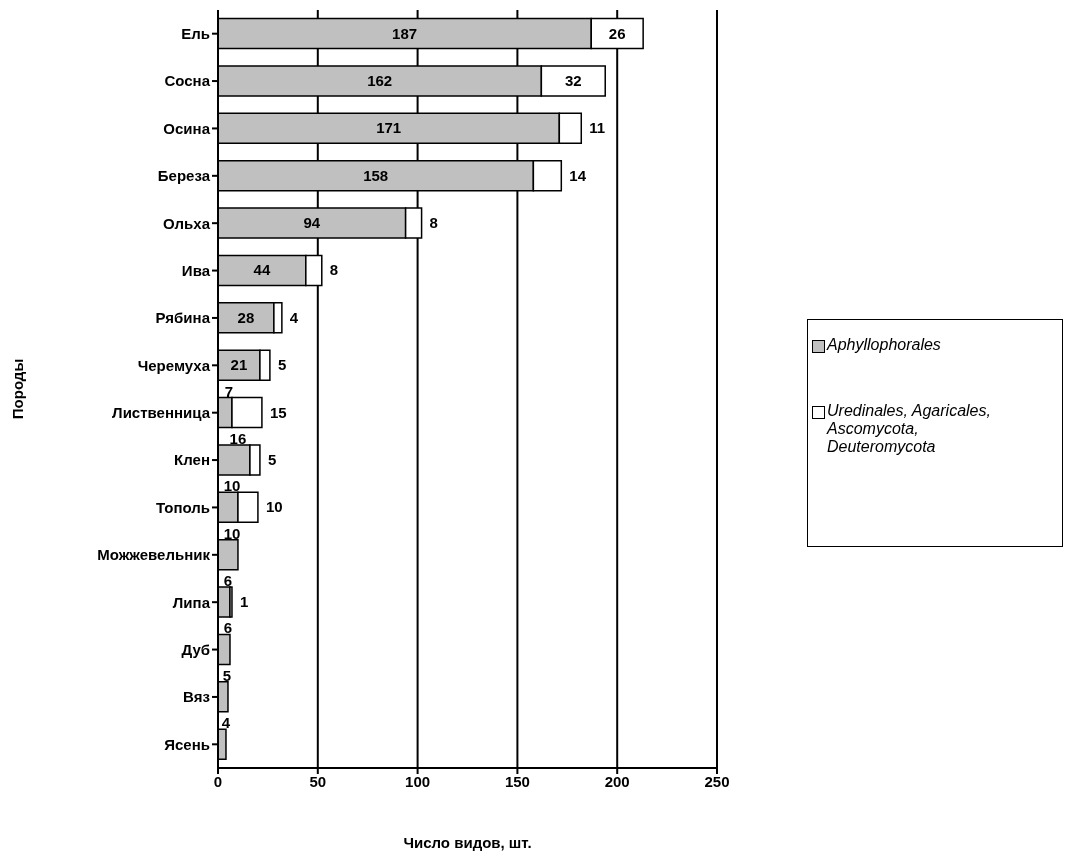 The image size is (1081, 866). Describe the element at coordinates (617, 33) in the screenshot. I see `data-label: 26` at that location.